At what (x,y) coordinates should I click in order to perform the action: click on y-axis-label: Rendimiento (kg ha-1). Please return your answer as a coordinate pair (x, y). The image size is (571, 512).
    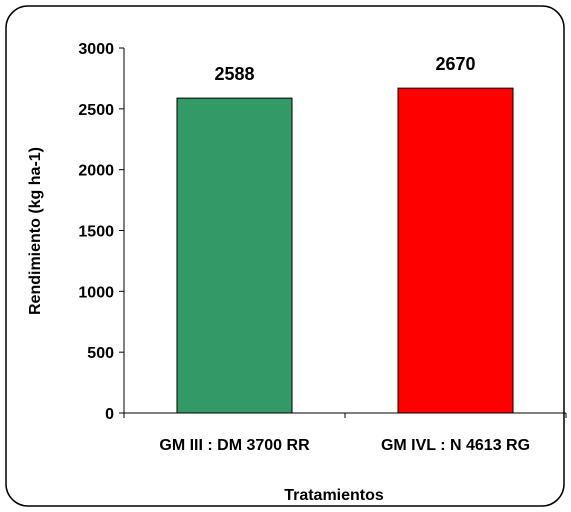
    Looking at the image, I should click on (35, 231).